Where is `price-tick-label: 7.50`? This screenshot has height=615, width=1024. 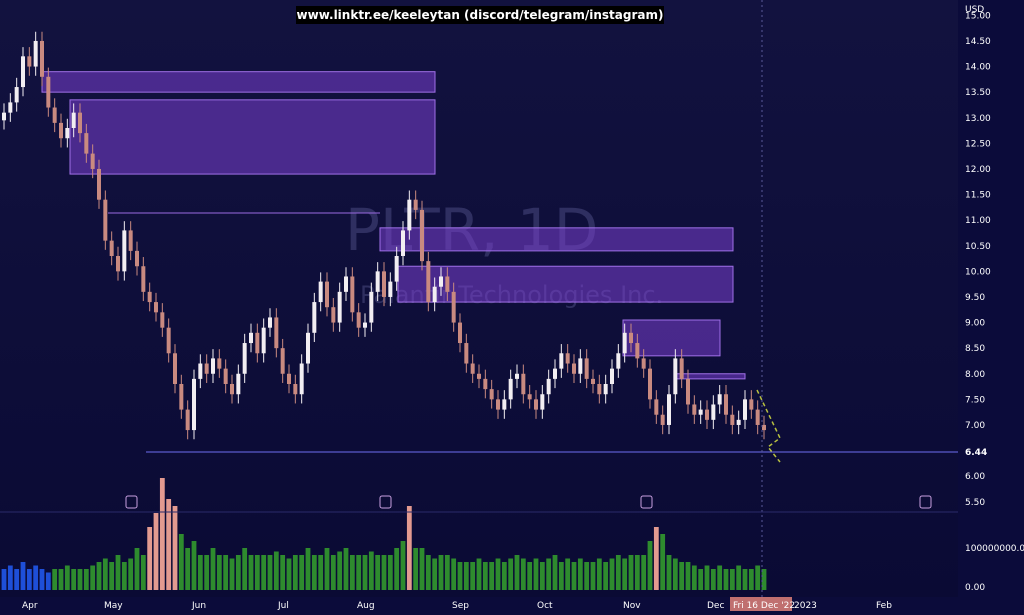 price-tick-label: 7.50 is located at coordinates (975, 400).